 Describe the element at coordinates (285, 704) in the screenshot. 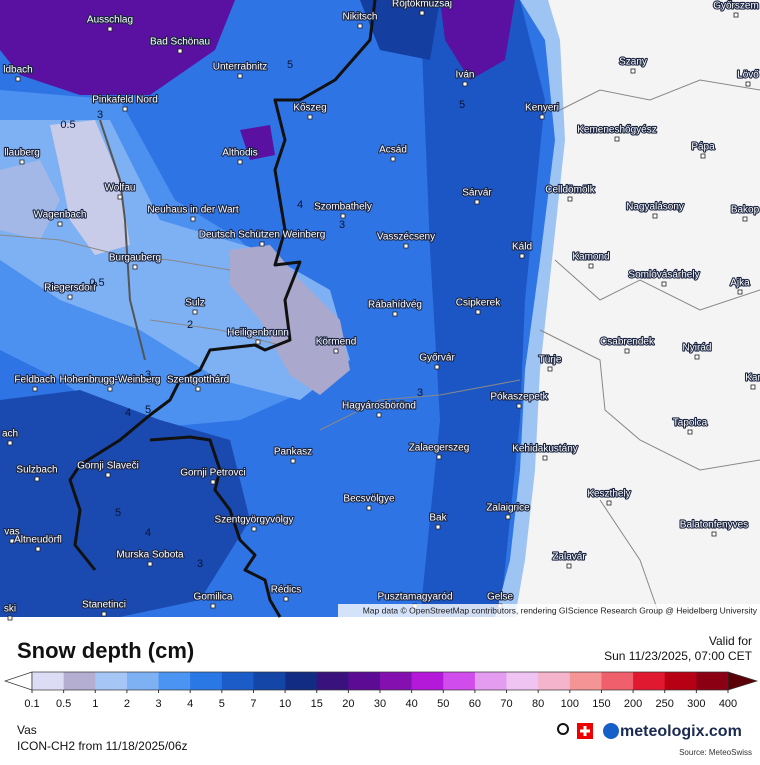

I see `colorbar-tick-label: 10` at that location.